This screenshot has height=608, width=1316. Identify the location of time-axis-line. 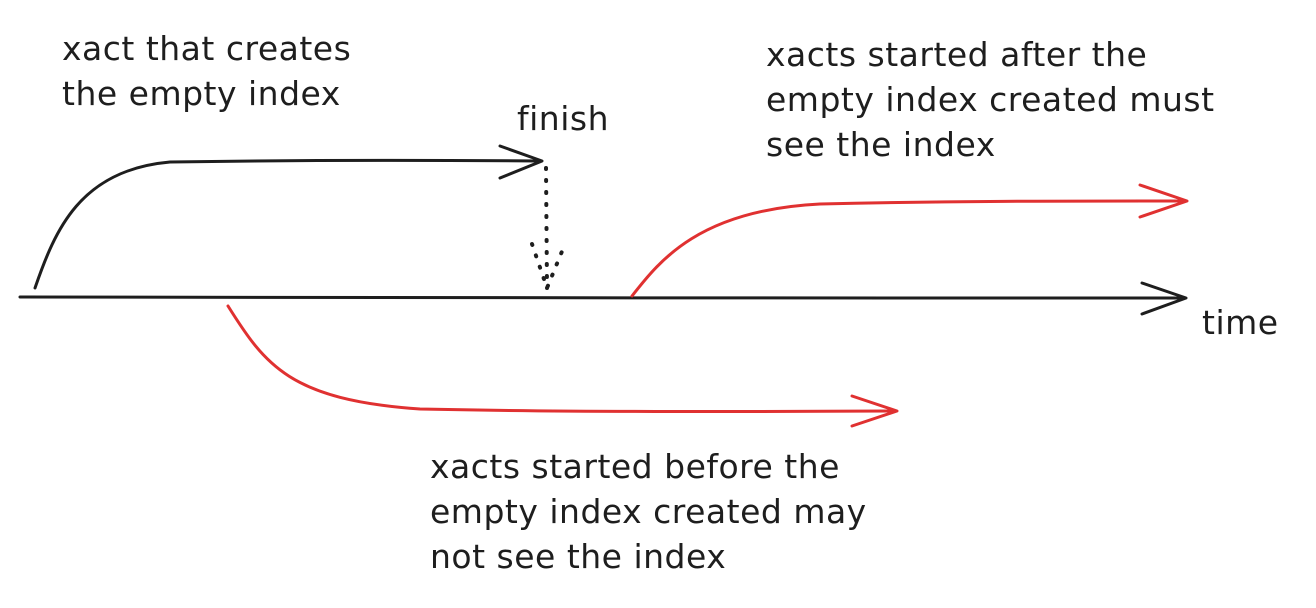
(602, 297).